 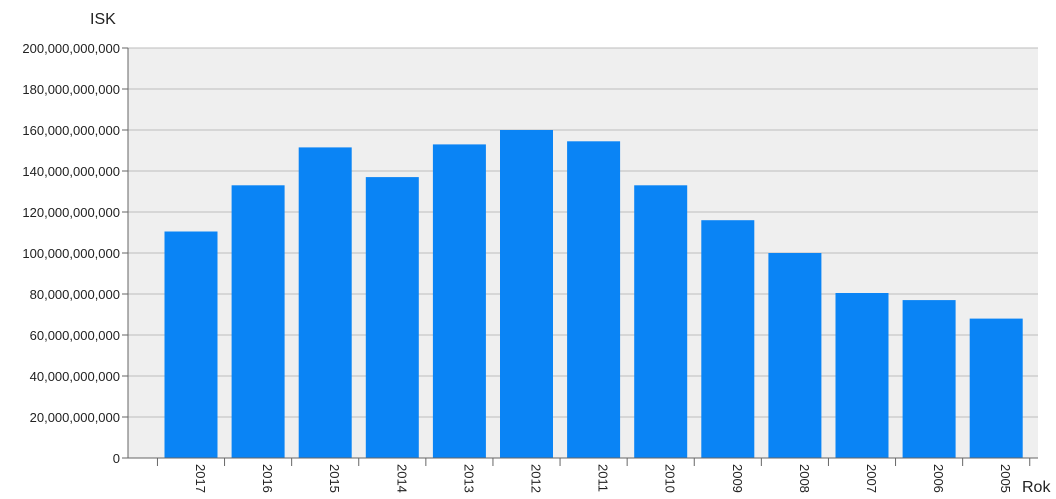 What do you see at coordinates (1005, 478) in the screenshot?
I see `x-tick-label: 2005` at bounding box center [1005, 478].